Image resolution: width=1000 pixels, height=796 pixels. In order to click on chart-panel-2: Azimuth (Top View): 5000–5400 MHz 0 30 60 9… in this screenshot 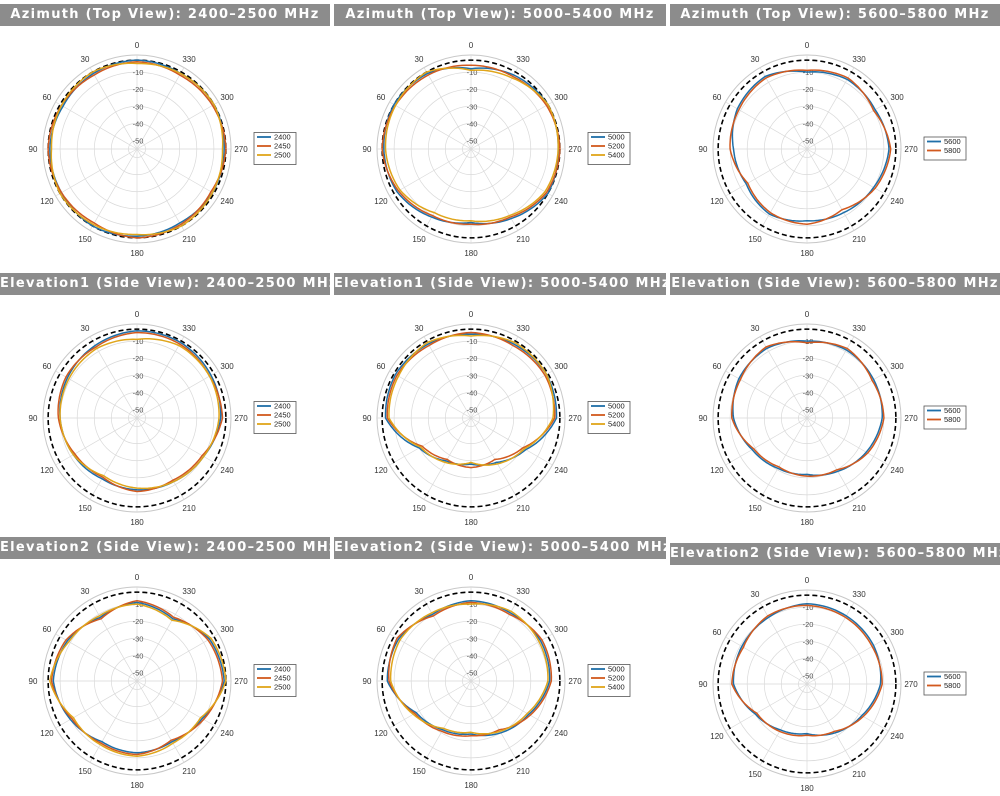, I will do `click(500, 135)`.